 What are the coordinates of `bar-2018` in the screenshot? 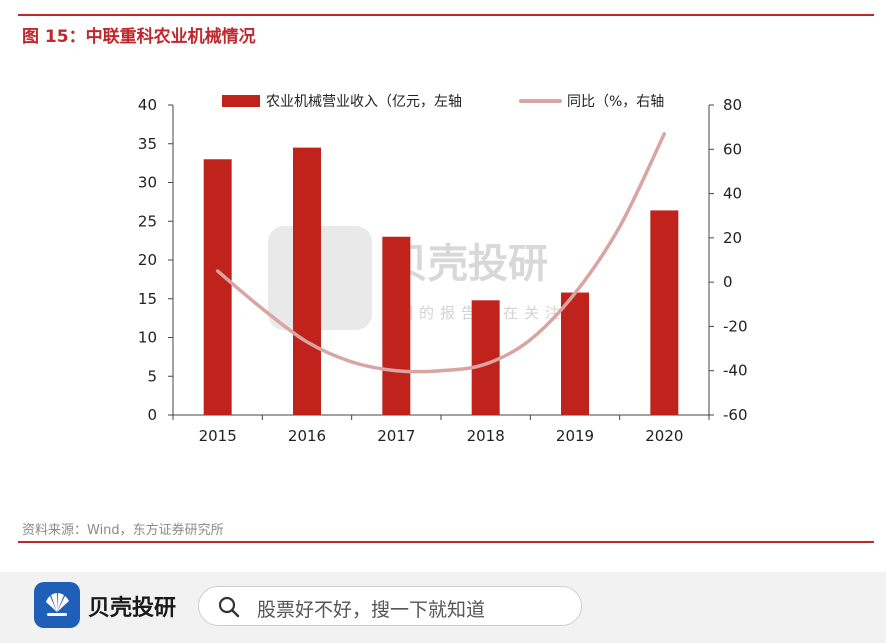 It's located at (485, 357).